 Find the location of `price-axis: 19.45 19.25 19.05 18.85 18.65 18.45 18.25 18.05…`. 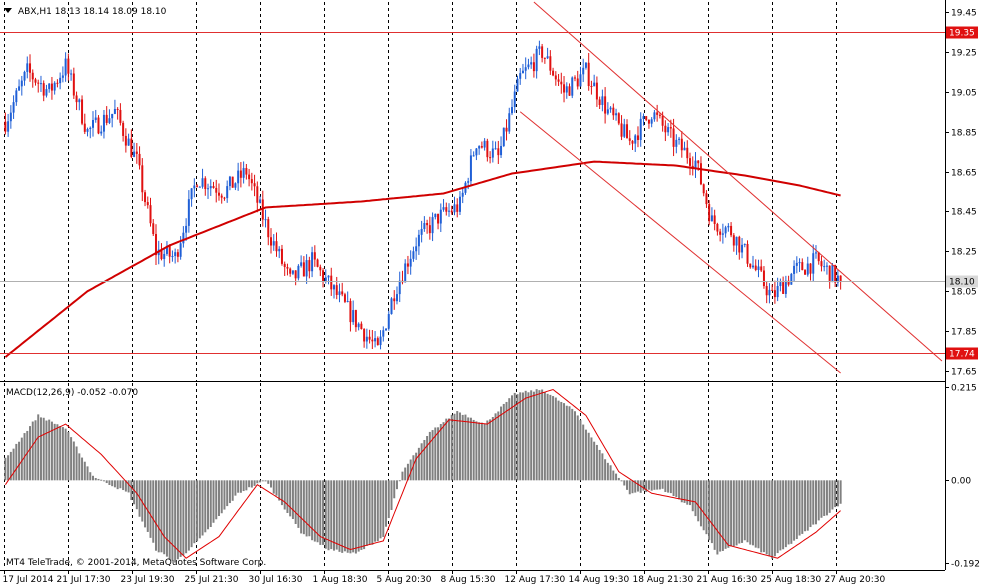

price-axis: 19.45 19.25 19.05 18.85 18.65 18.45 18.25 18.05… is located at coordinates (962, 285).